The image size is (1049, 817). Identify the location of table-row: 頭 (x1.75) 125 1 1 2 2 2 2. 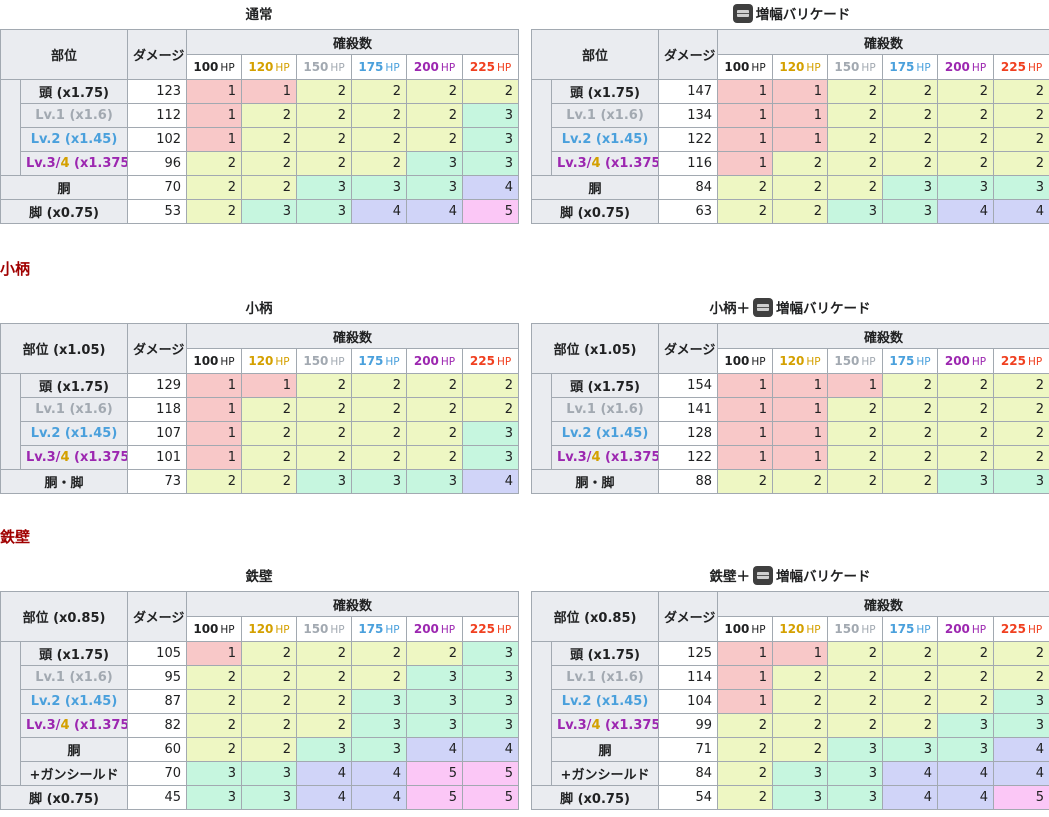
(790, 689).